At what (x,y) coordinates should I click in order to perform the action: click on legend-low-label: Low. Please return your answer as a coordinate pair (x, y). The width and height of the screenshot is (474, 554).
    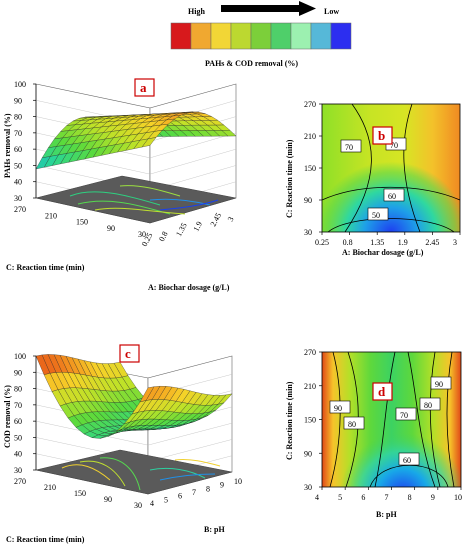
    Looking at the image, I should click on (331, 11).